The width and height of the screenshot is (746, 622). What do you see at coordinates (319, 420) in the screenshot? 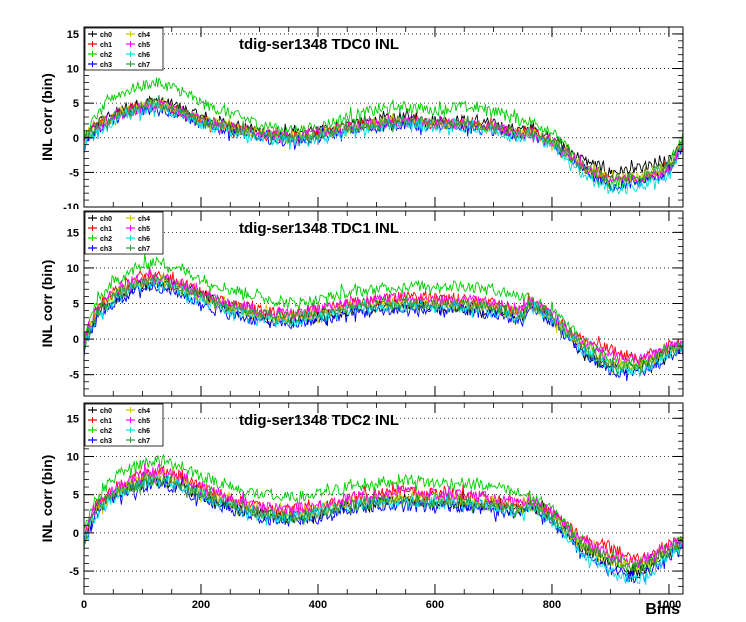
I see `panel-title: tdig-ser1348 TDC2 INL` at bounding box center [319, 420].